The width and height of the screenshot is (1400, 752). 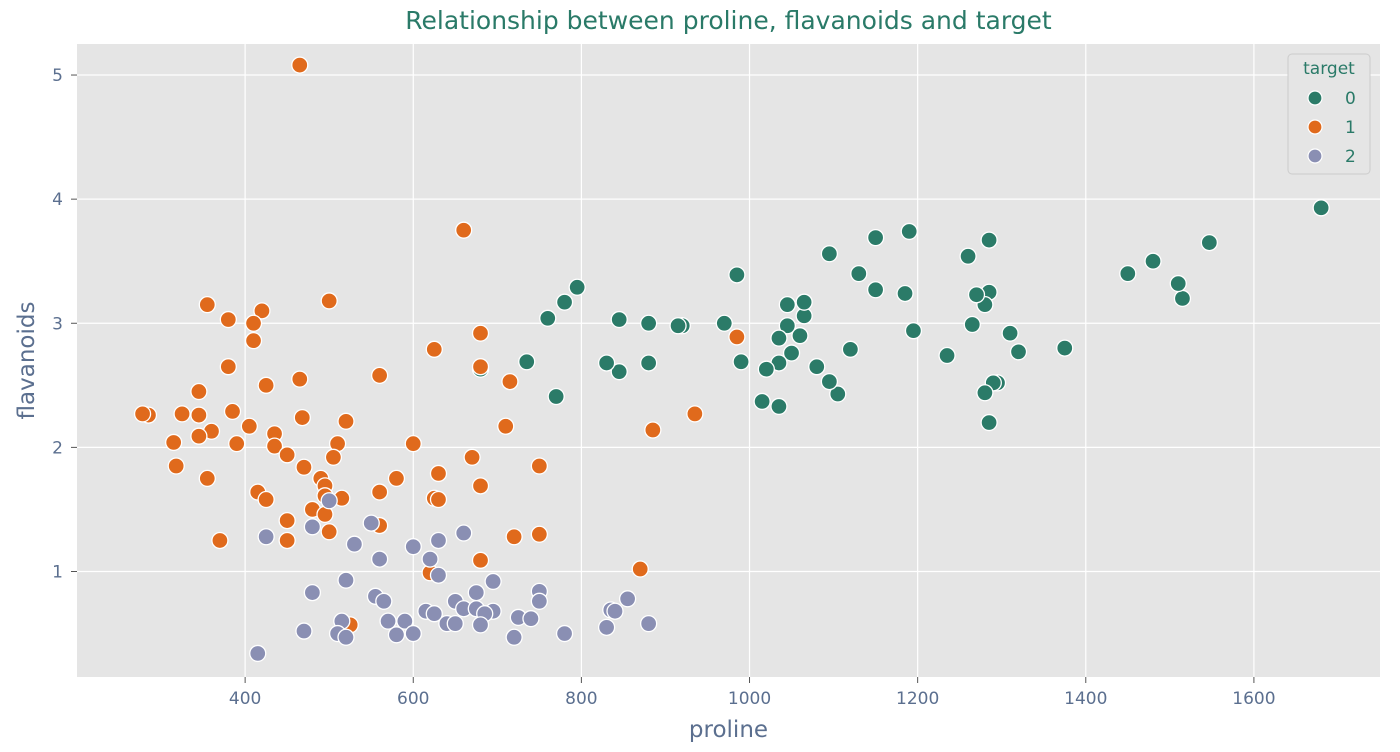 I want to click on x-tick-label: 1200, so click(x=917, y=699).